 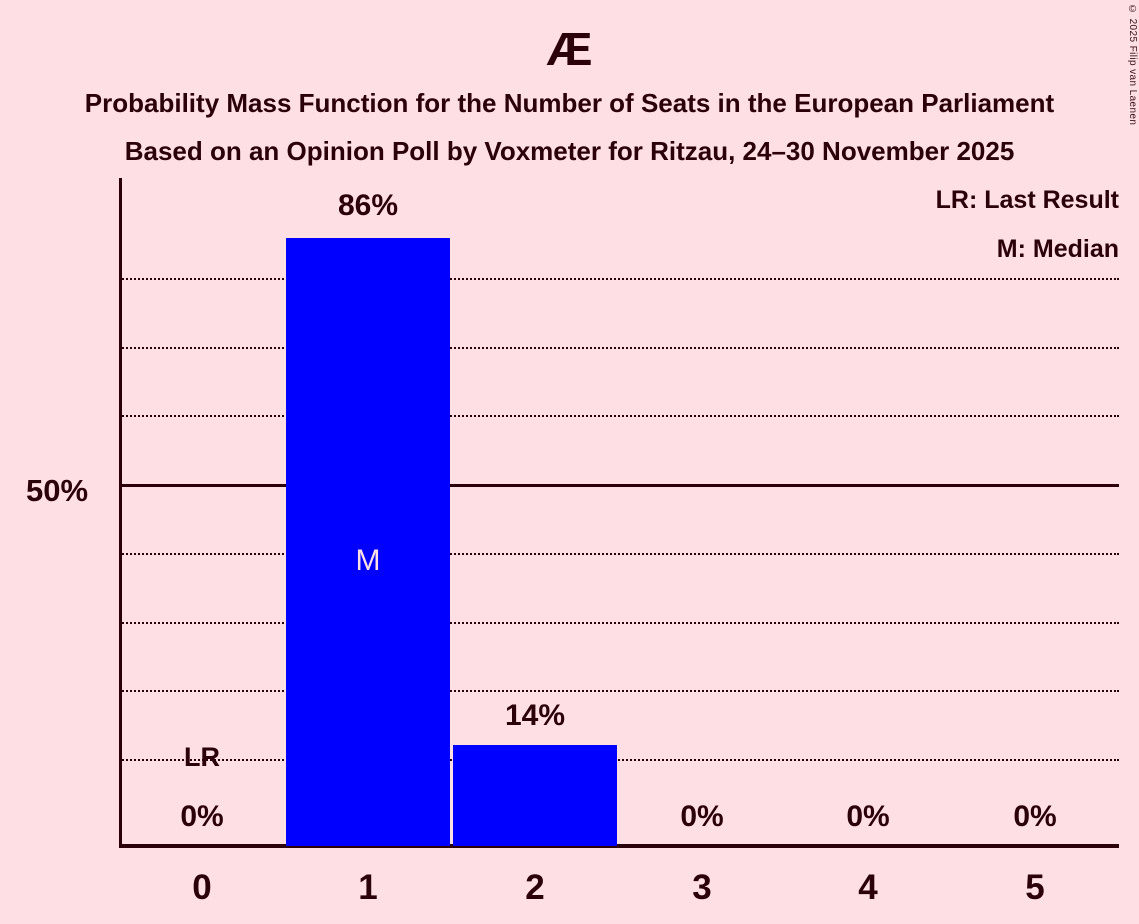 What do you see at coordinates (202, 757) in the screenshot?
I see `last-result-marker: LR` at bounding box center [202, 757].